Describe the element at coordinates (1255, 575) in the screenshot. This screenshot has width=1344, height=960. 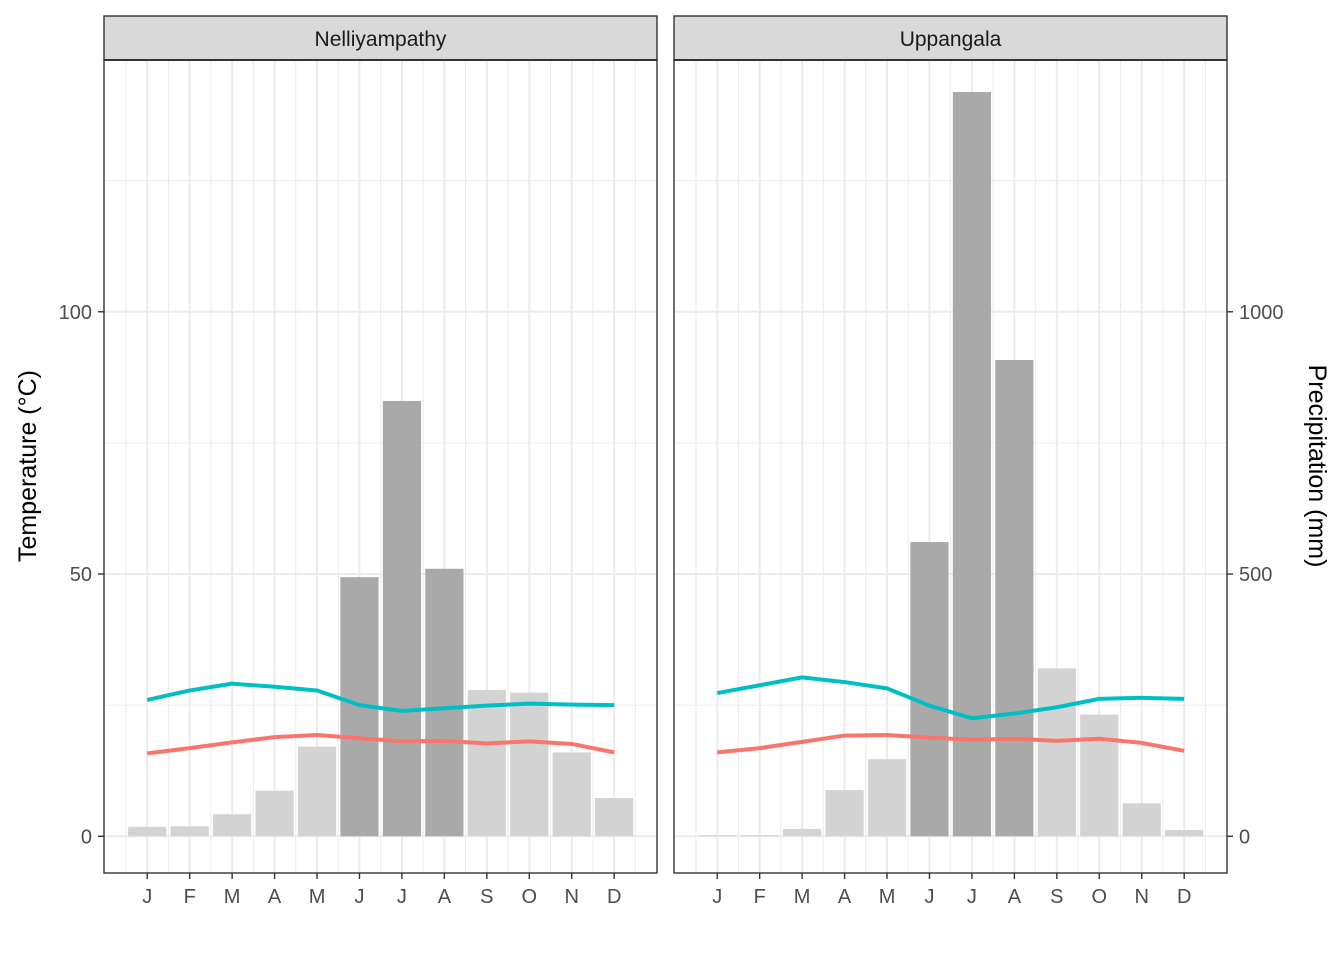
I see `y-tick-label-right: 500` at that location.